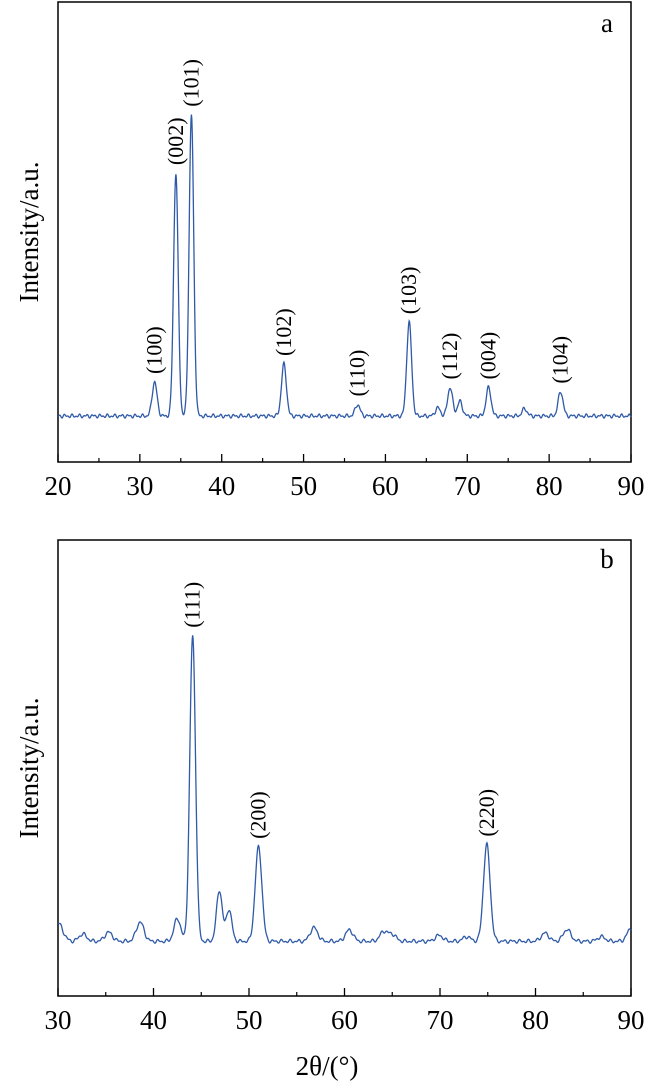  What do you see at coordinates (345, 477) in the screenshot?
I see `x-axis-ticks: 20 30 40 50 60 70 80 90` at bounding box center [345, 477].